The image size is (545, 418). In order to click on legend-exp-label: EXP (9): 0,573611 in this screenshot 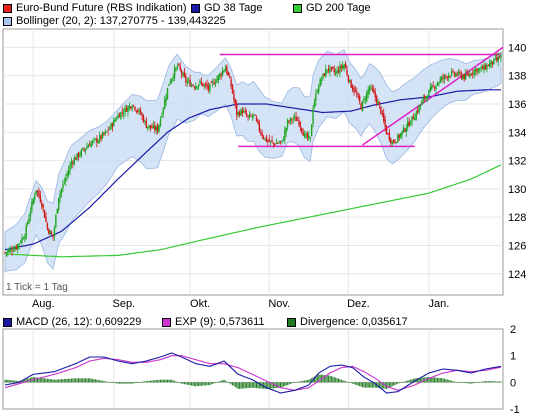, I will do `click(220, 322)`.